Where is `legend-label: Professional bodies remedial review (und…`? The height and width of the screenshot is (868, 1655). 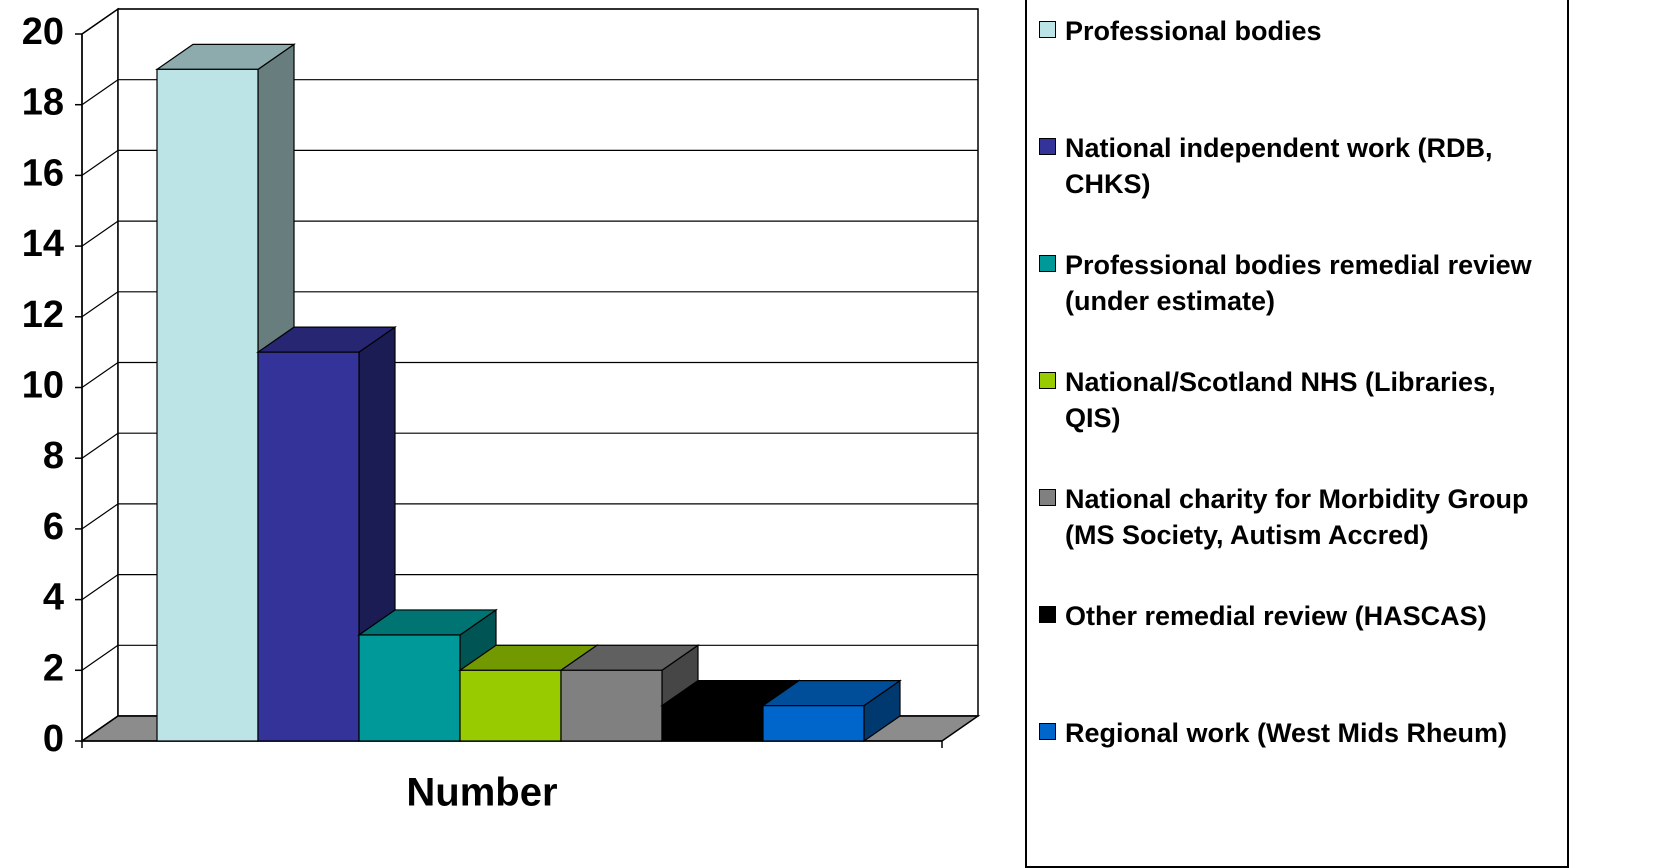
legend-label: Professional bodies remedial review (und… is located at coordinates (1298, 283).